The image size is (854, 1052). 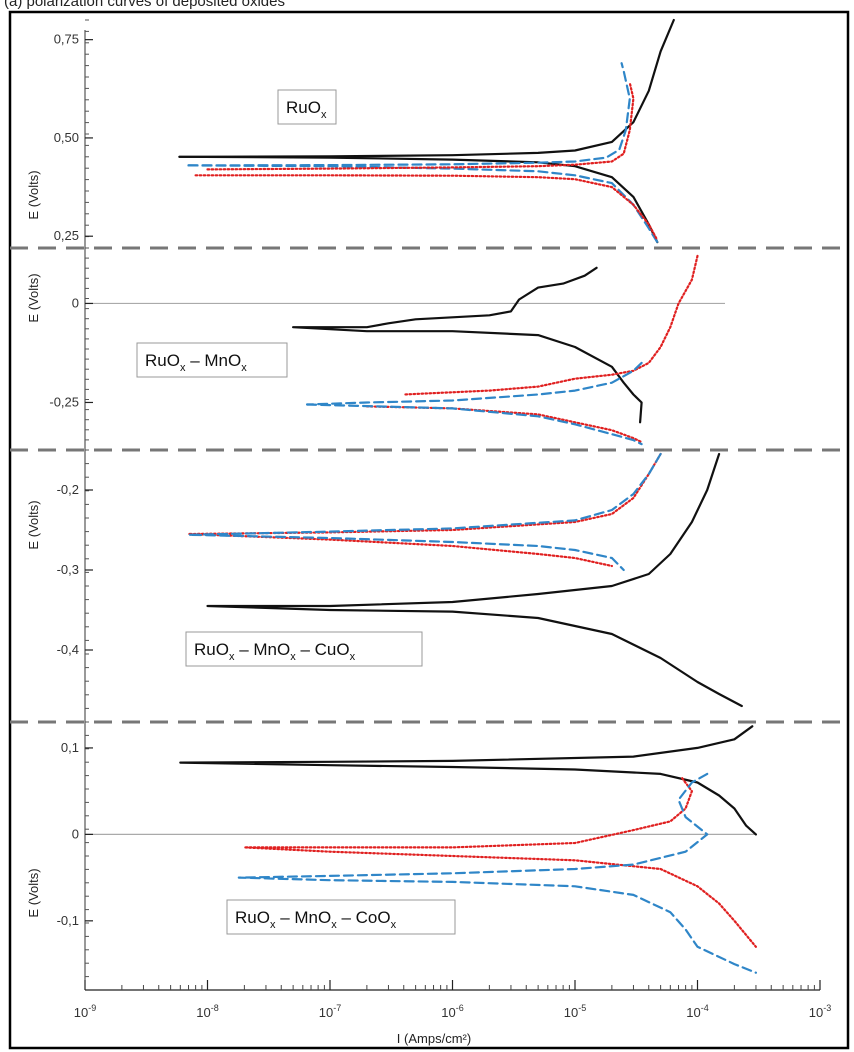 I want to click on x-axis-label: I (Amps/cm²), so click(x=434, y=1038).